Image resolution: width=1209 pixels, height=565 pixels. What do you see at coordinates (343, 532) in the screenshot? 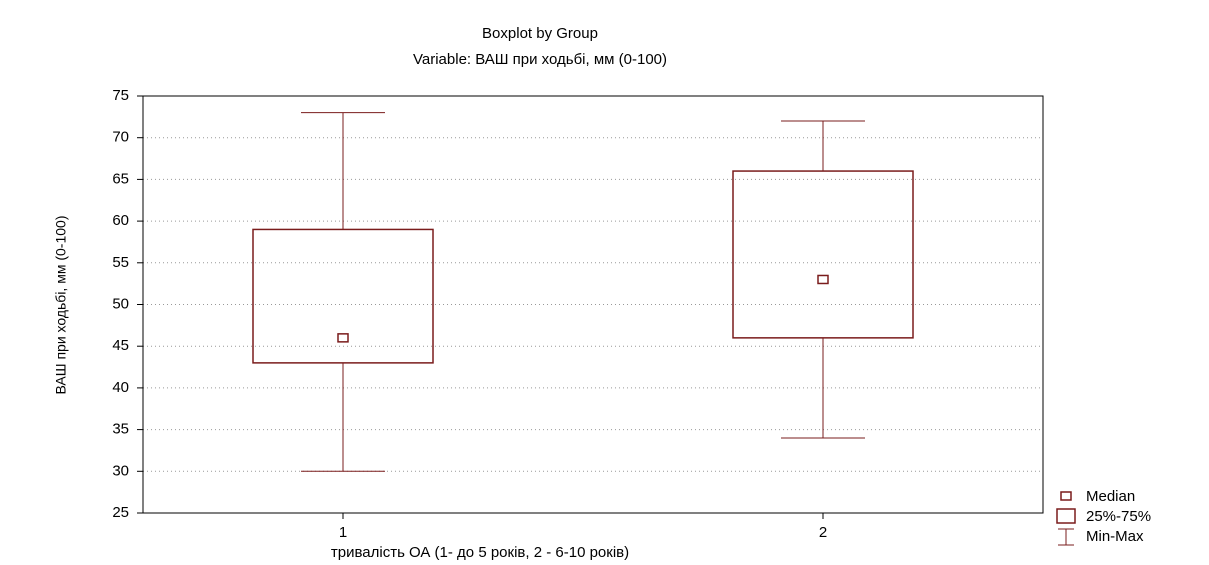
I see `x-tick-label: 1` at bounding box center [343, 532].